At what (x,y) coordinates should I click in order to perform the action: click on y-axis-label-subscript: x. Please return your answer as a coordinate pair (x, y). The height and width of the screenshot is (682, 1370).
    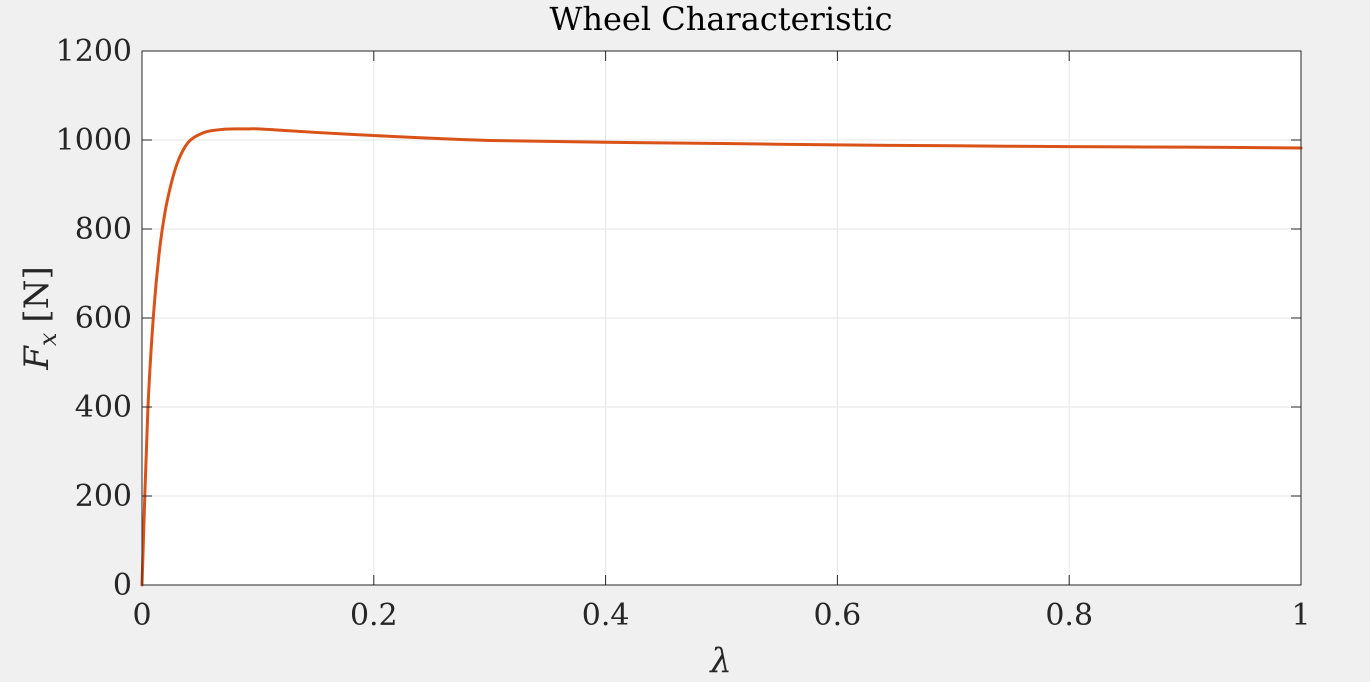
    Looking at the image, I should click on (48, 339).